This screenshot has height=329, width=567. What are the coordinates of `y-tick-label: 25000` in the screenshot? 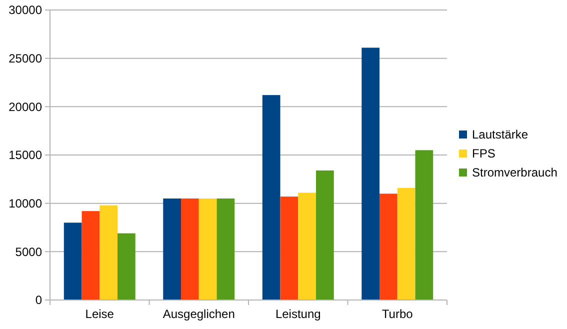 It's located at (25, 59).